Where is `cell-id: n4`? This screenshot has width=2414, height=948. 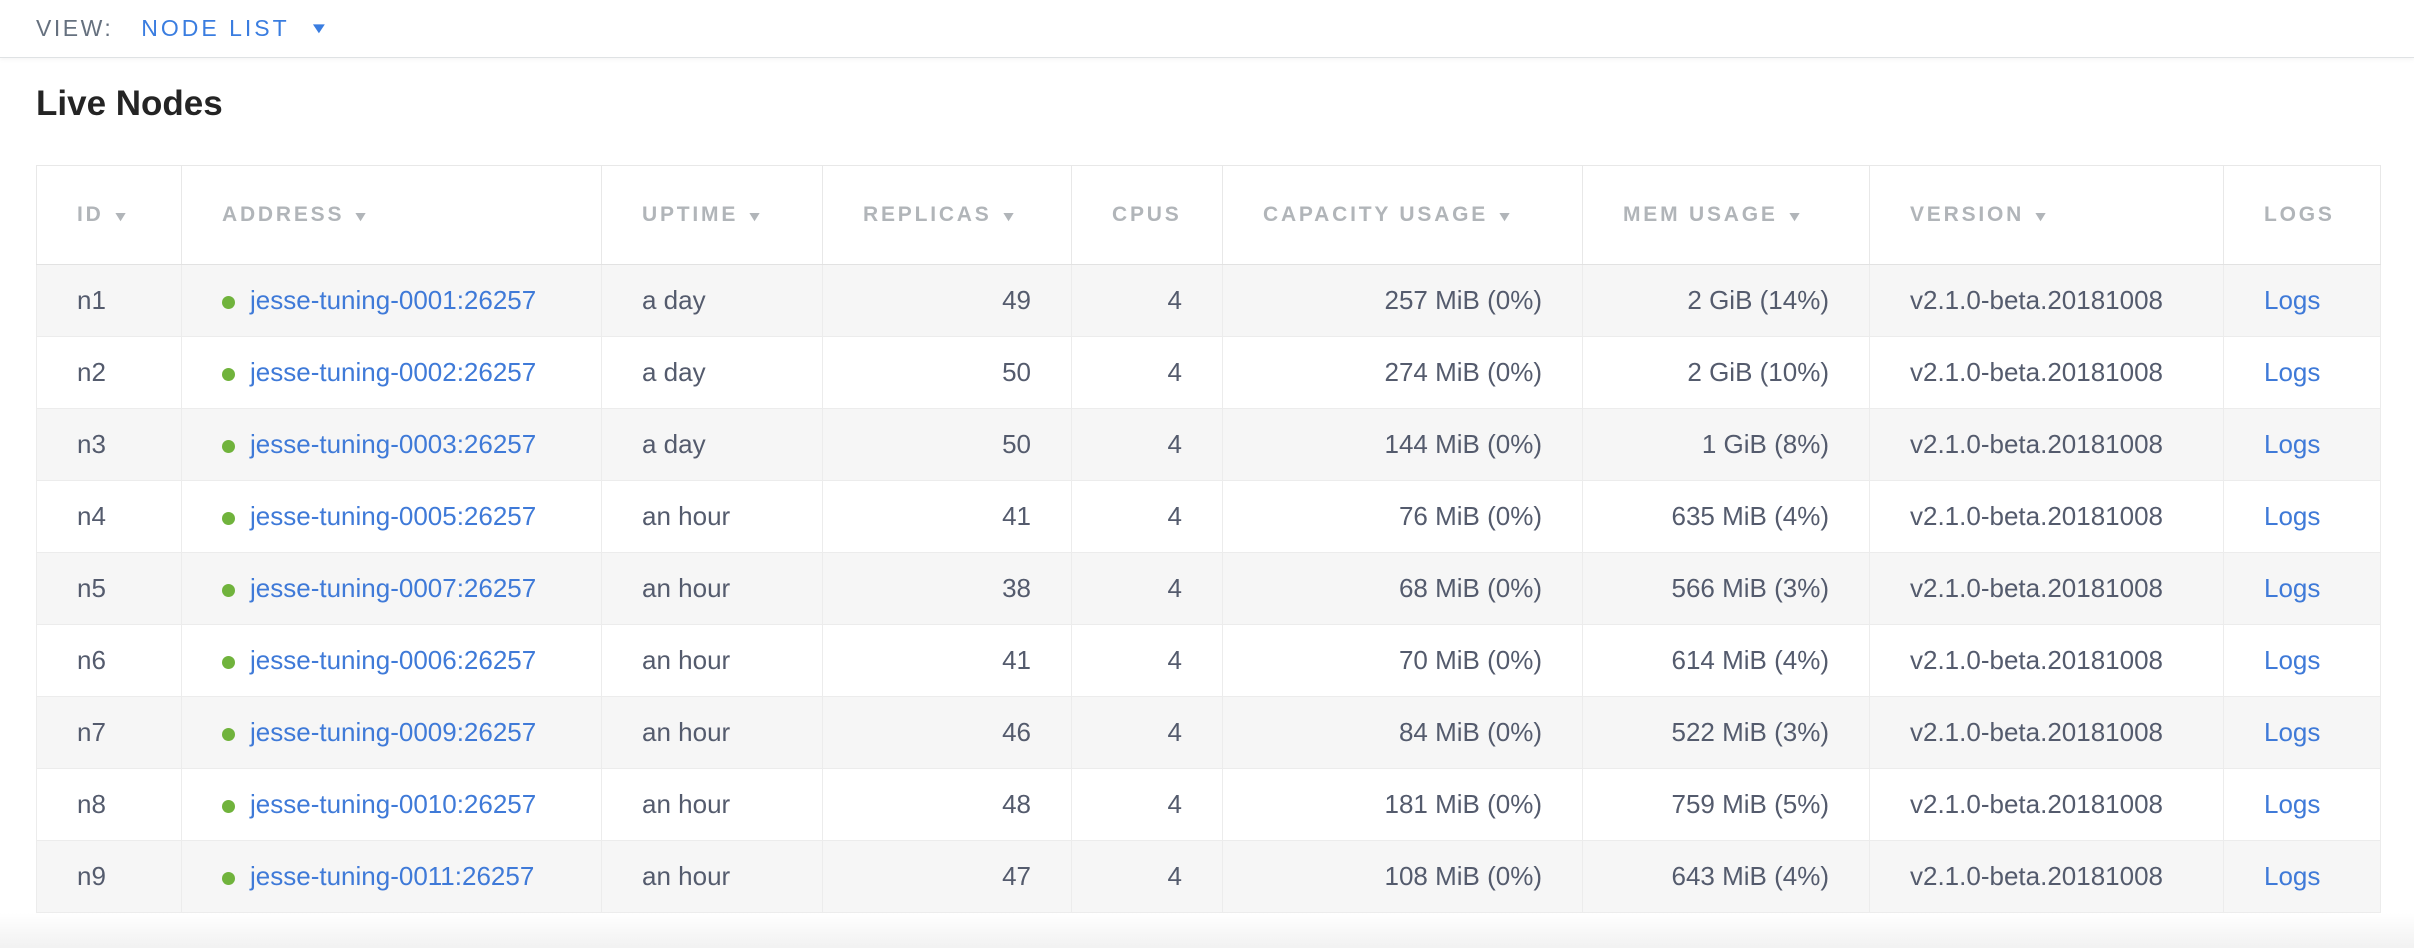 cell-id: n4 is located at coordinates (109, 516).